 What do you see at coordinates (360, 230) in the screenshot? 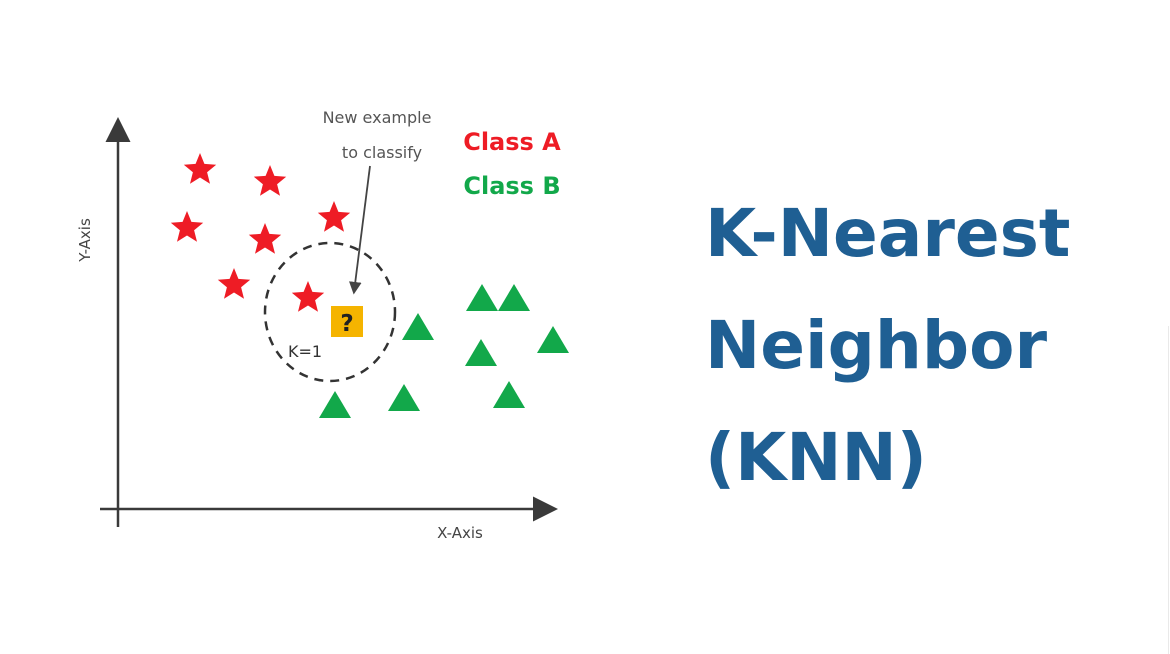
I see `annotation-arrow` at bounding box center [360, 230].